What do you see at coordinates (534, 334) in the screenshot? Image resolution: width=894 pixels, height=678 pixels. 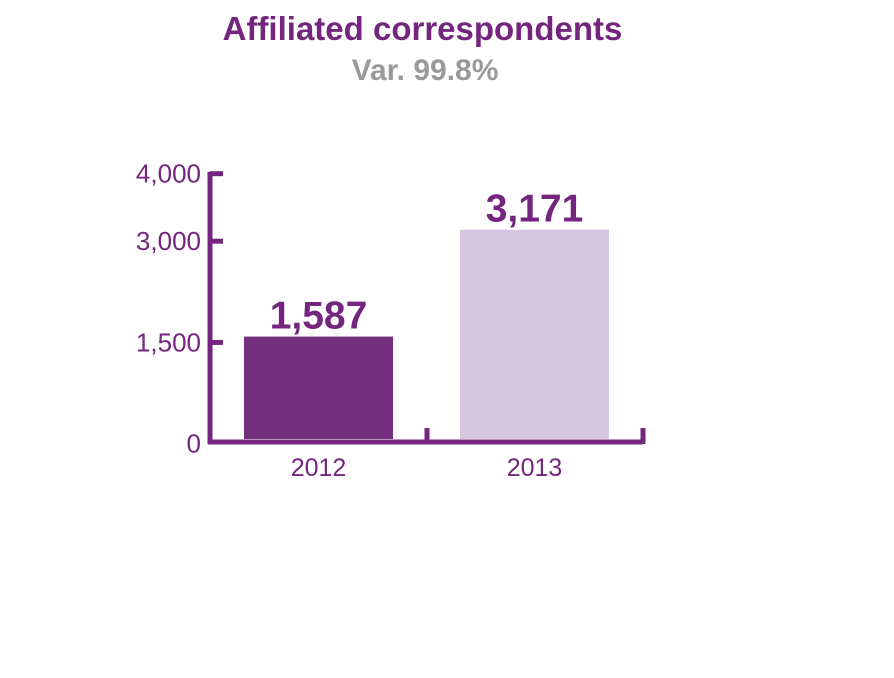 I see `bar-2013` at bounding box center [534, 334].